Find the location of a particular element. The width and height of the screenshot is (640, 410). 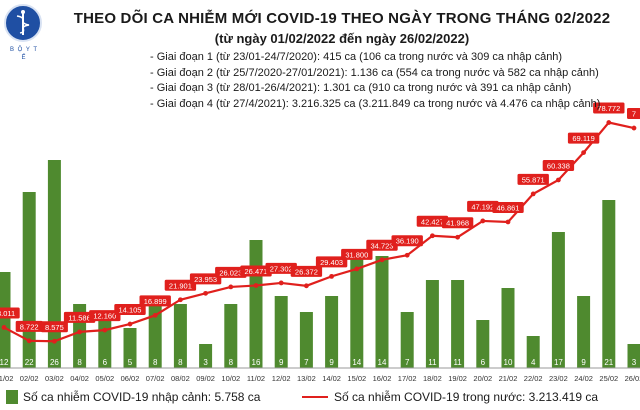

line-value-label: 26.023 is located at coordinates (230, 272).